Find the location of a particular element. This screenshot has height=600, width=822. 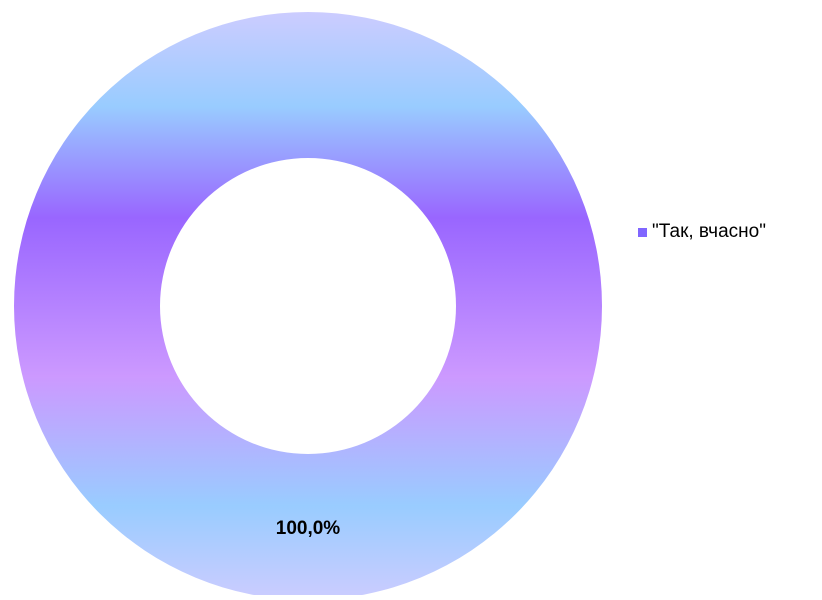

legend-label: "Так, вчасно" is located at coordinates (709, 232).